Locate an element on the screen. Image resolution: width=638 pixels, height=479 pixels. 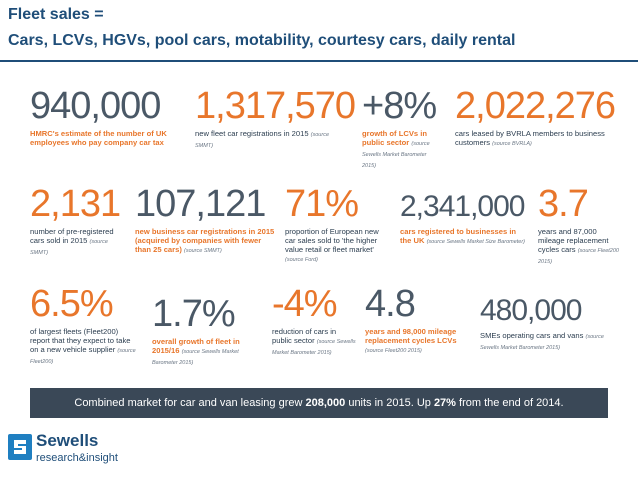
stat-value: -4% is located at coordinates (305, 304).